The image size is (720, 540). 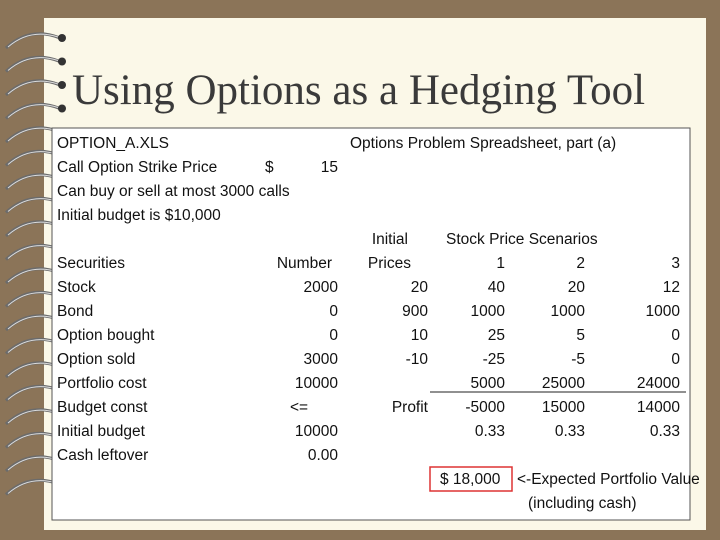 I want to click on cell: 40, so click(x=497, y=287).